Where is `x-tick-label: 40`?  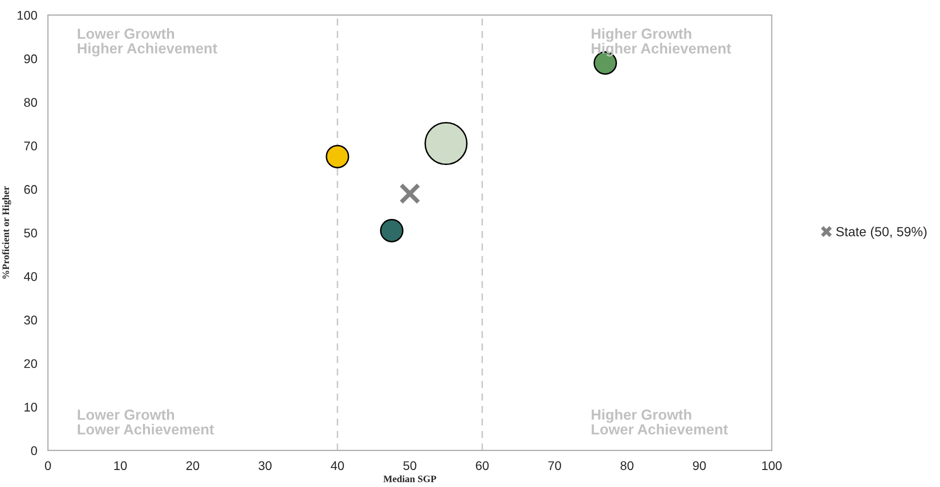
x-tick-label: 40 is located at coordinates (337, 465).